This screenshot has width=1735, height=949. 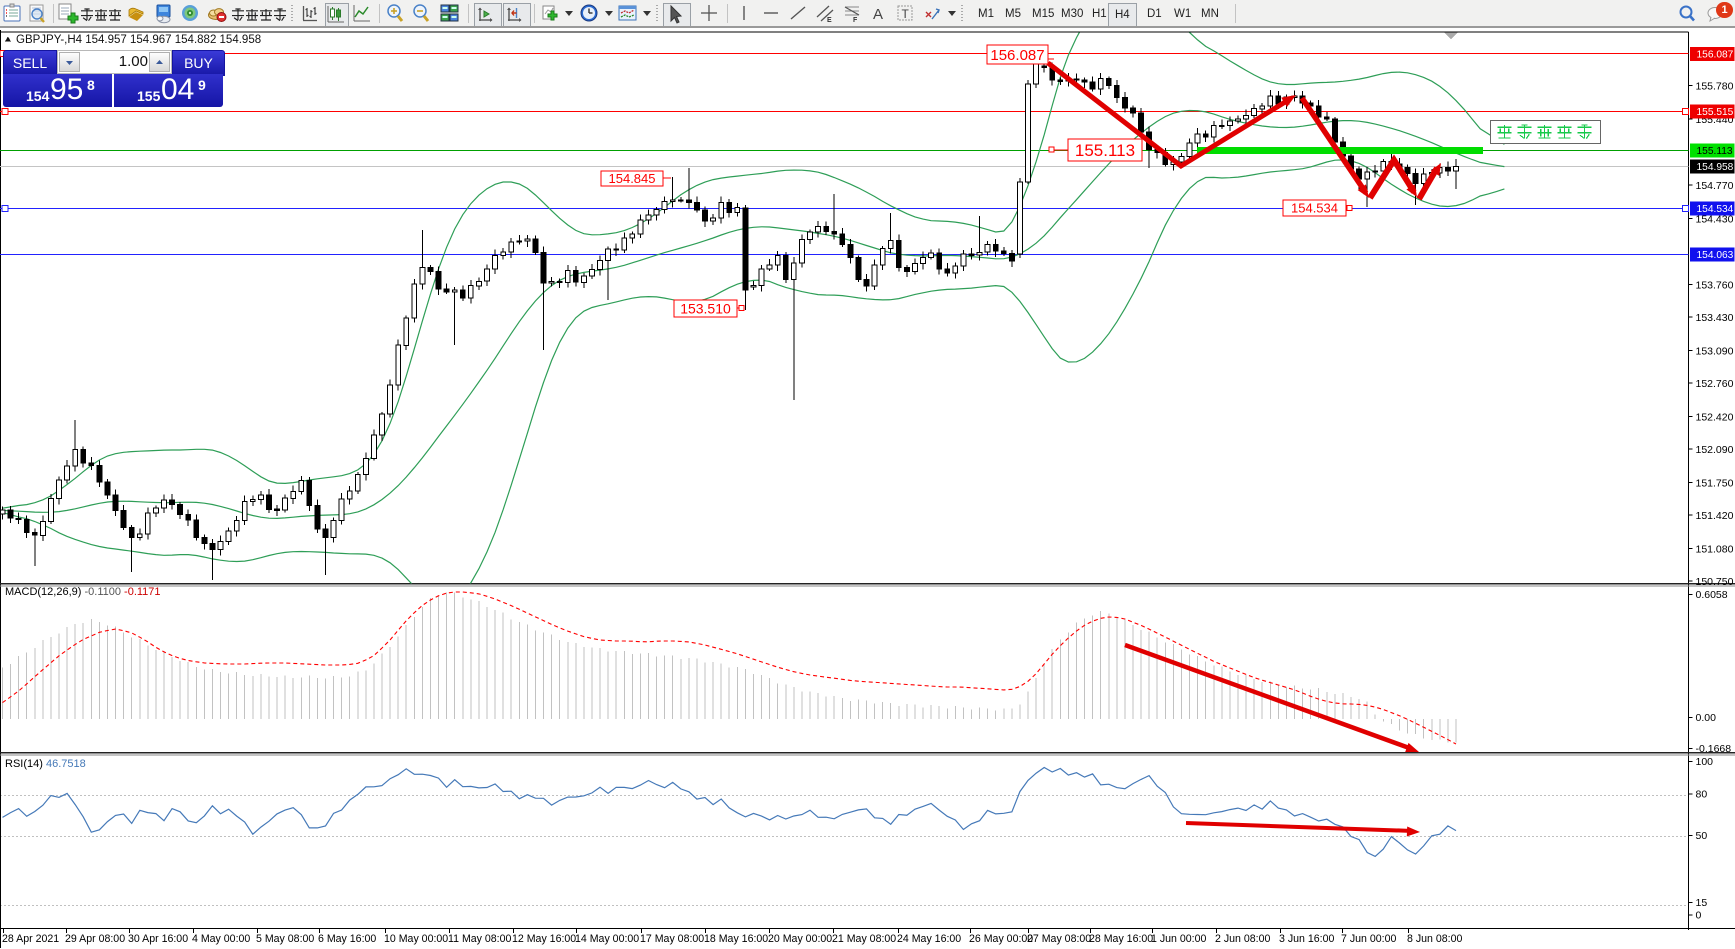 What do you see at coordinates (1706, 718) in the screenshot?
I see `svg-text: 0.00` at bounding box center [1706, 718].